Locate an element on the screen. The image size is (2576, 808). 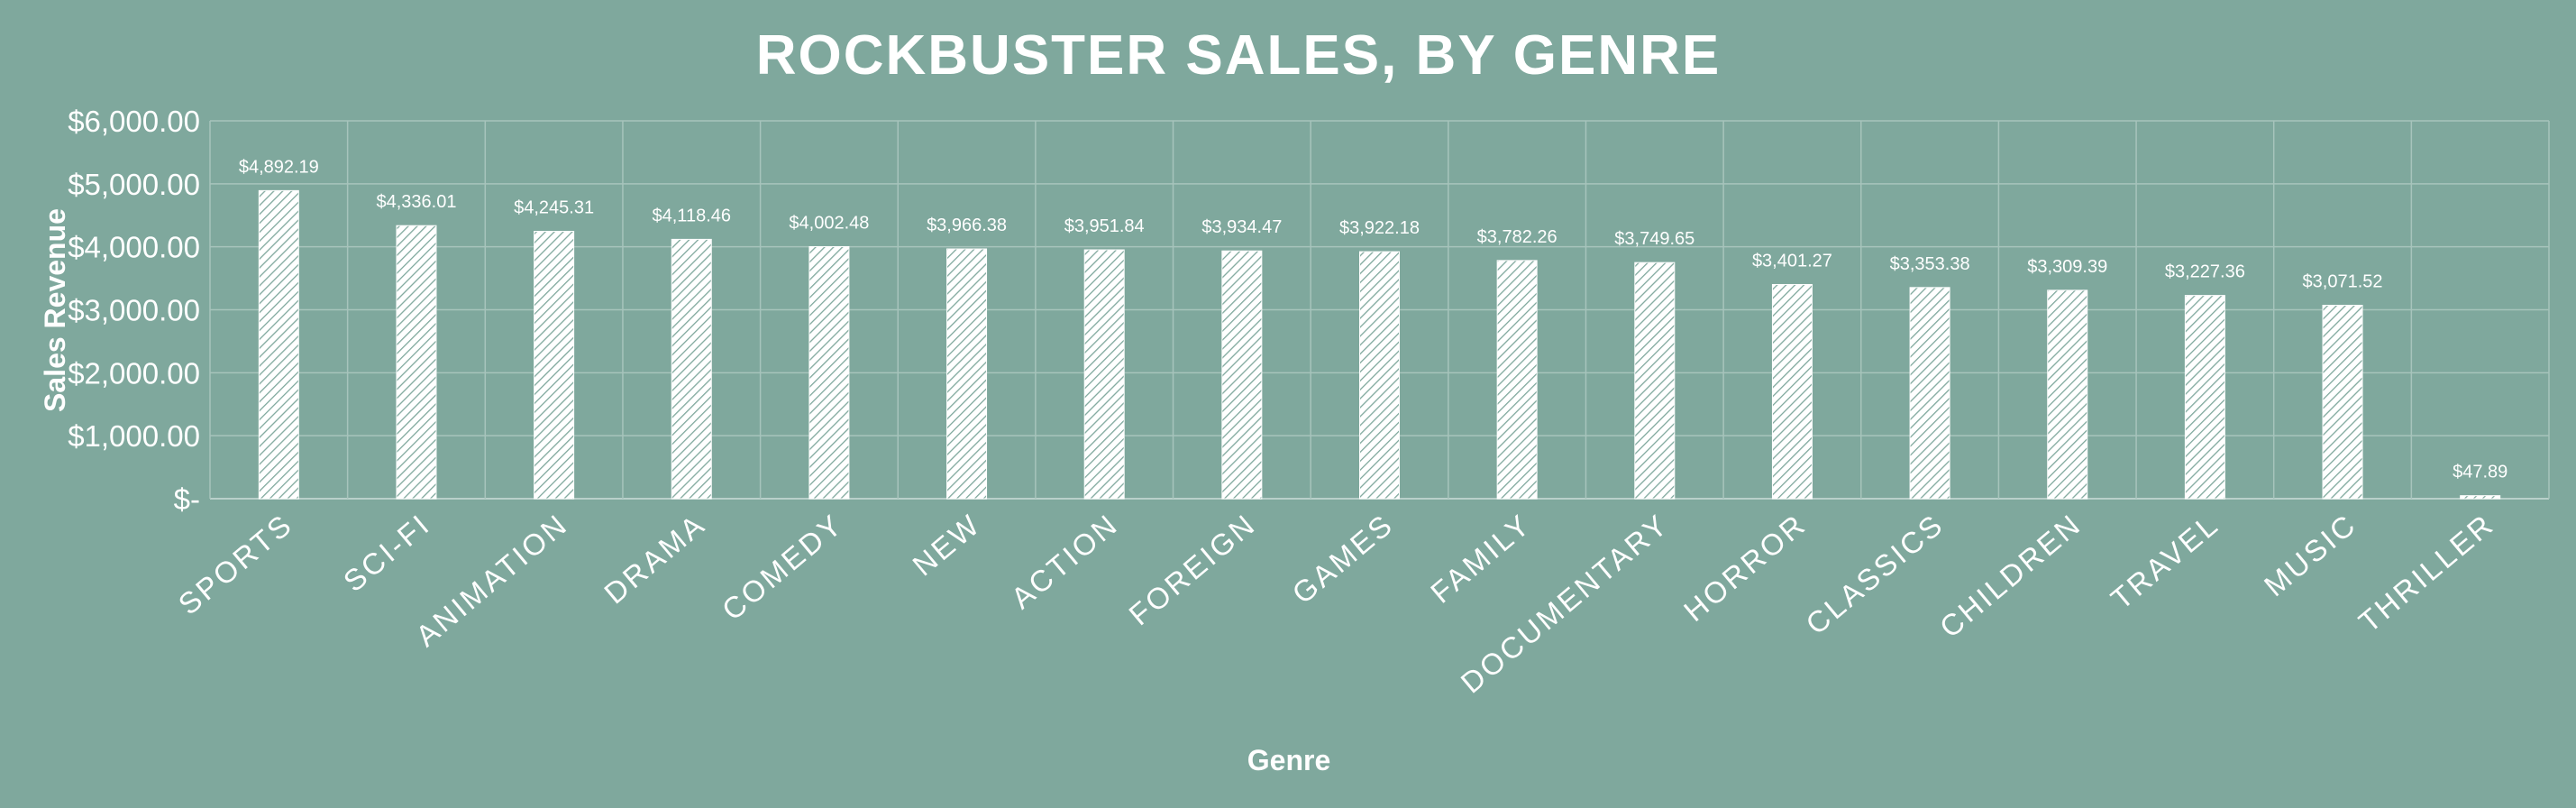
x-tick-label: FOREIGN is located at coordinates (1192, 569).